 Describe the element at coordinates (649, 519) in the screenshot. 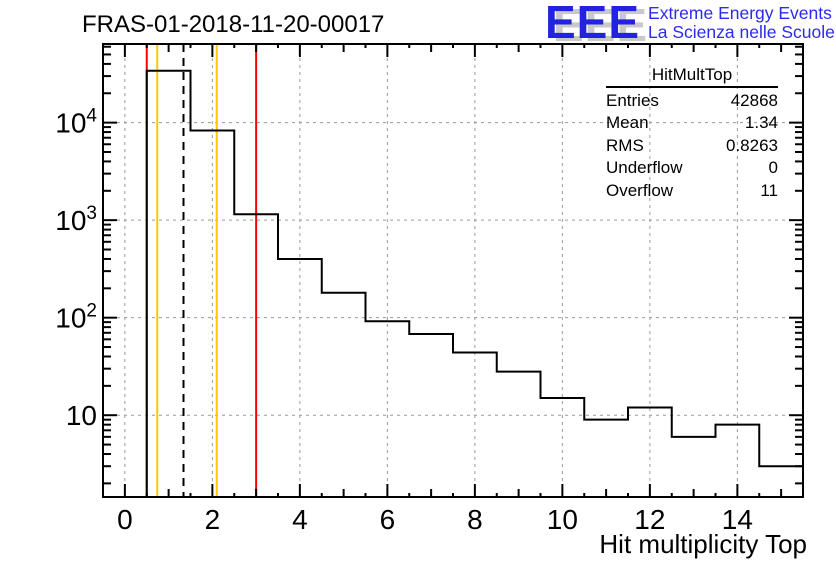

I see `x-tick-label: 12` at that location.